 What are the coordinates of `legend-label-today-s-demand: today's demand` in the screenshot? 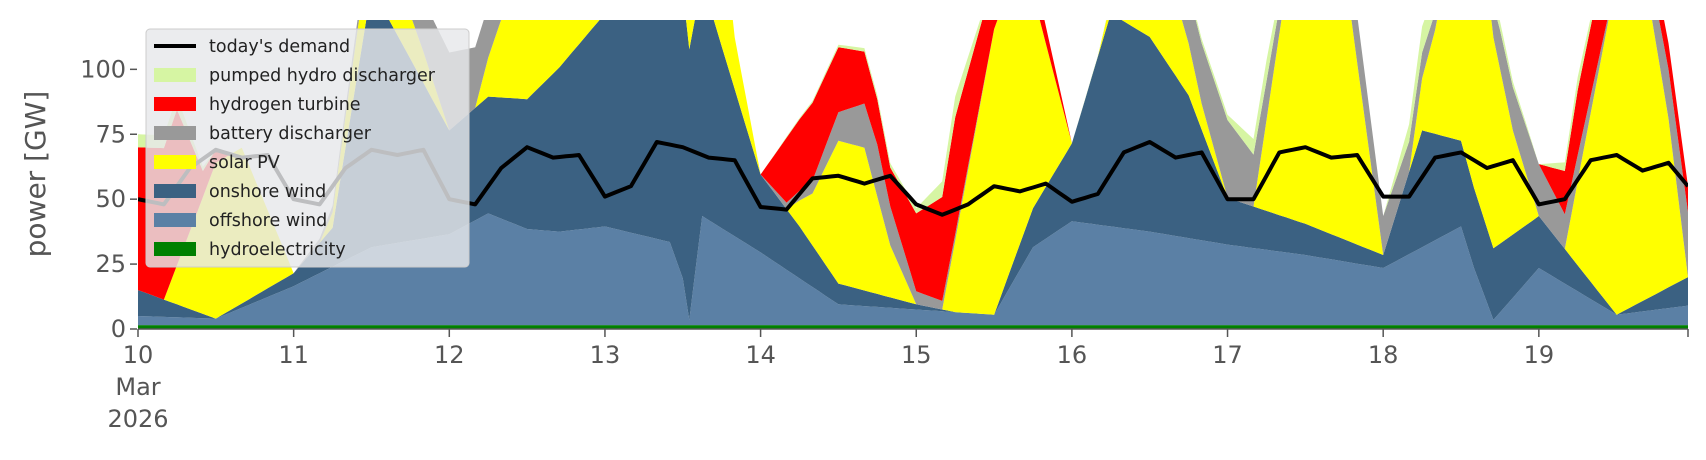 It's located at (279, 47).